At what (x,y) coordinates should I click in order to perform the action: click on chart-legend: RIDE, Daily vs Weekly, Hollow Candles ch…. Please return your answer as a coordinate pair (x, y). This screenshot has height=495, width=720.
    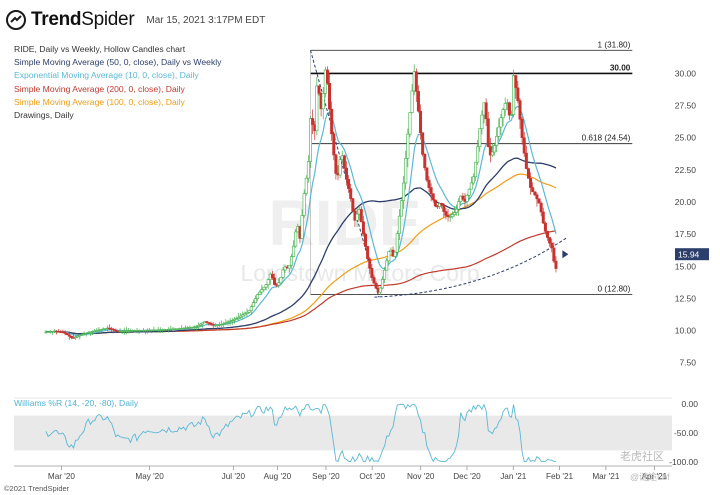
    Looking at the image, I should click on (117, 82).